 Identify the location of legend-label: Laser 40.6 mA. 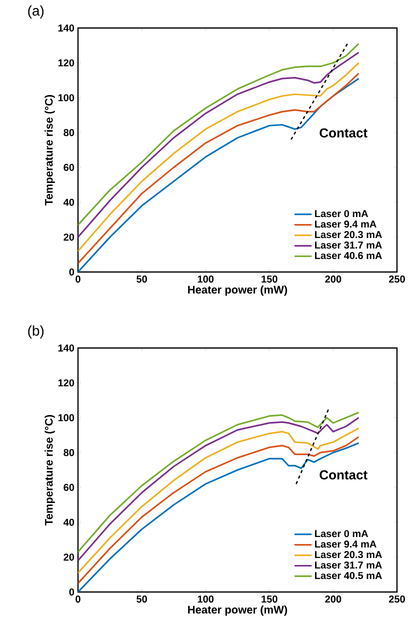
(348, 256).